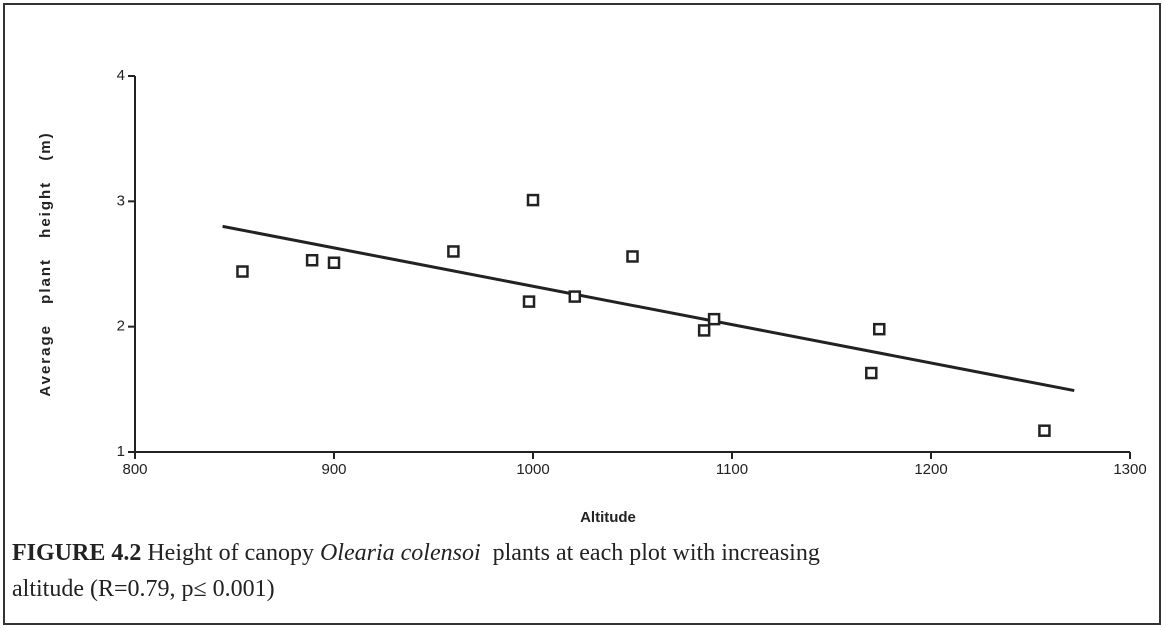 The width and height of the screenshot is (1166, 630). What do you see at coordinates (121, 451) in the screenshot?
I see `y-tick-label: 1` at bounding box center [121, 451].